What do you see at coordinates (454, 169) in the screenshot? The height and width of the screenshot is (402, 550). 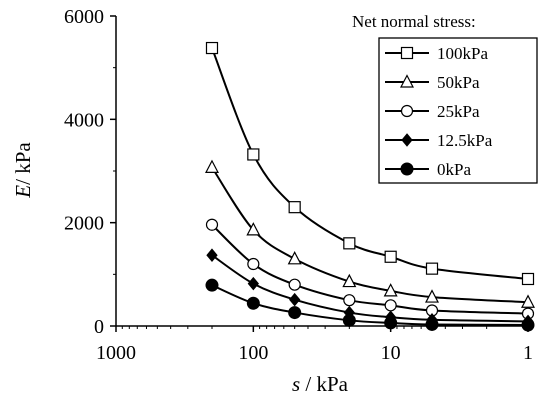 I see `legend-label: 0kPa` at bounding box center [454, 169].